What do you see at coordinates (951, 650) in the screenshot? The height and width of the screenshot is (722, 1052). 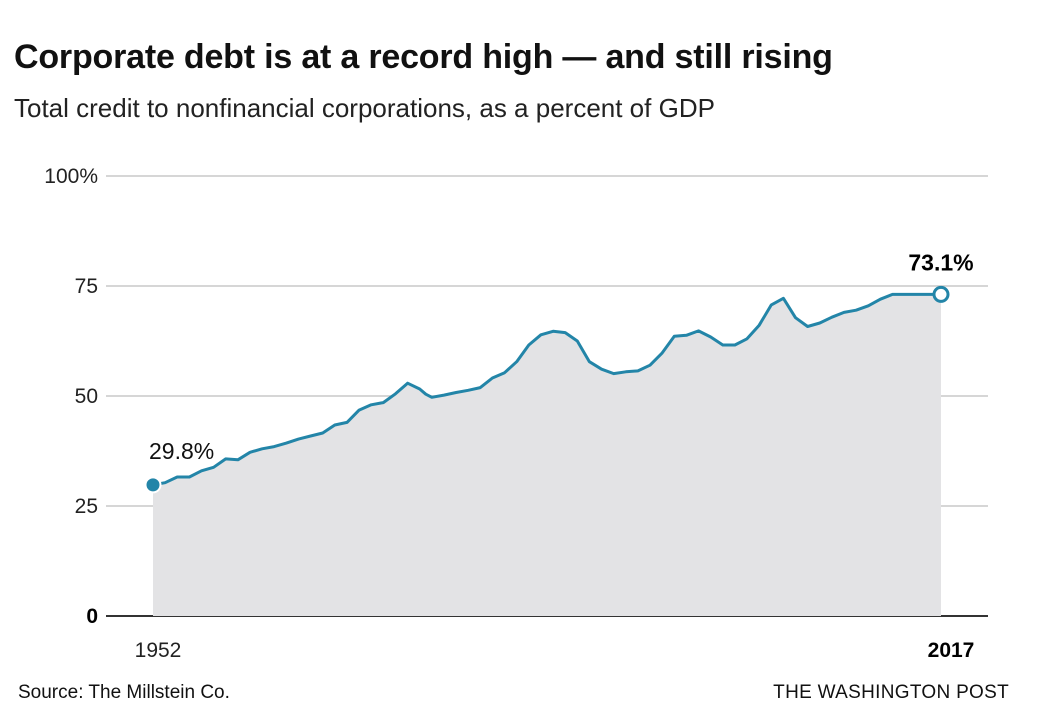 I see `x-tick-label: 2017` at bounding box center [951, 650].